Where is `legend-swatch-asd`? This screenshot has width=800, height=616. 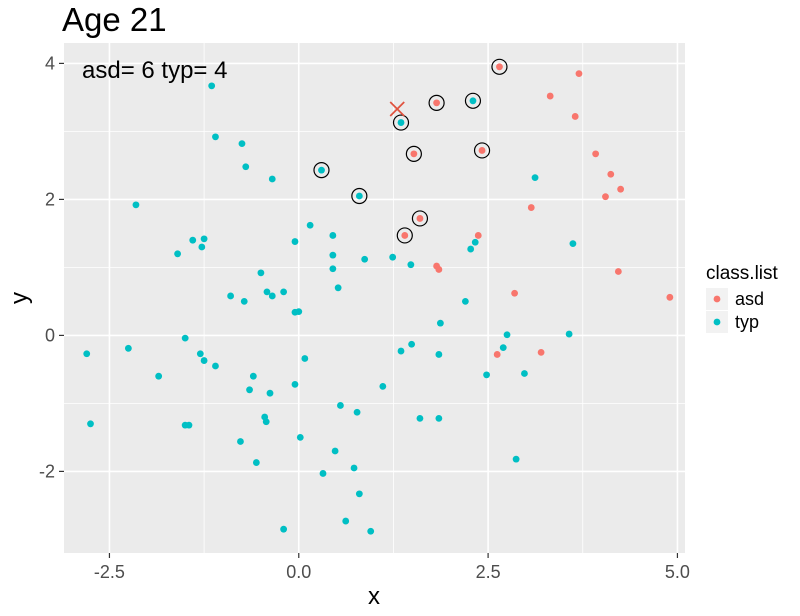
legend-swatch-asd is located at coordinates (717, 299).